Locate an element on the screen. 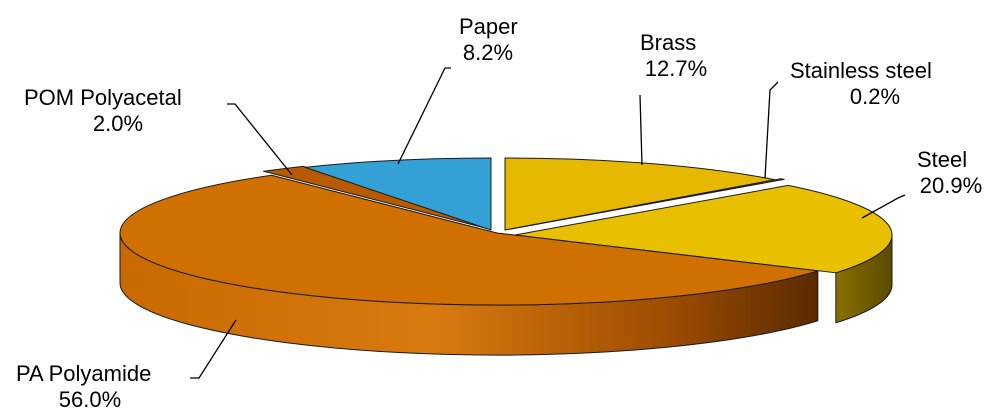  slice-brass is located at coordinates (640, 194).